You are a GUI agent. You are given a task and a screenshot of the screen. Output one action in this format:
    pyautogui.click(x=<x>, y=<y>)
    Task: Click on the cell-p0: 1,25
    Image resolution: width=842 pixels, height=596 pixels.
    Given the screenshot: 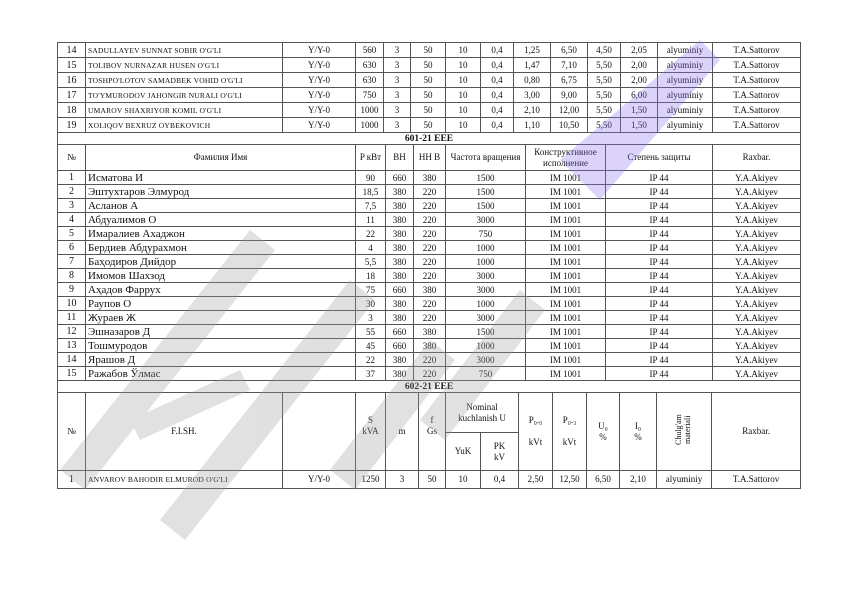 What is the action you would take?
    pyautogui.click(x=532, y=50)
    